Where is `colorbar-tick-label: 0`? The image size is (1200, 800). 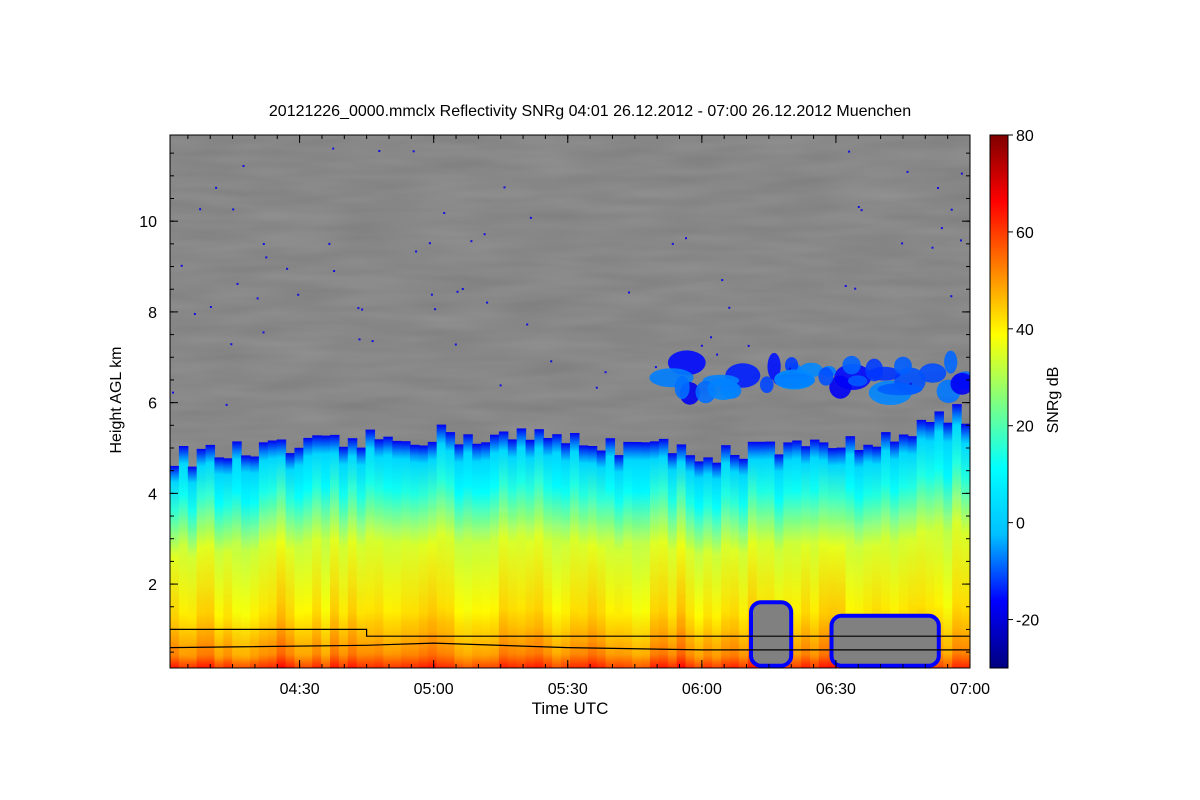
colorbar-tick-label: 0 is located at coordinates (1020, 524).